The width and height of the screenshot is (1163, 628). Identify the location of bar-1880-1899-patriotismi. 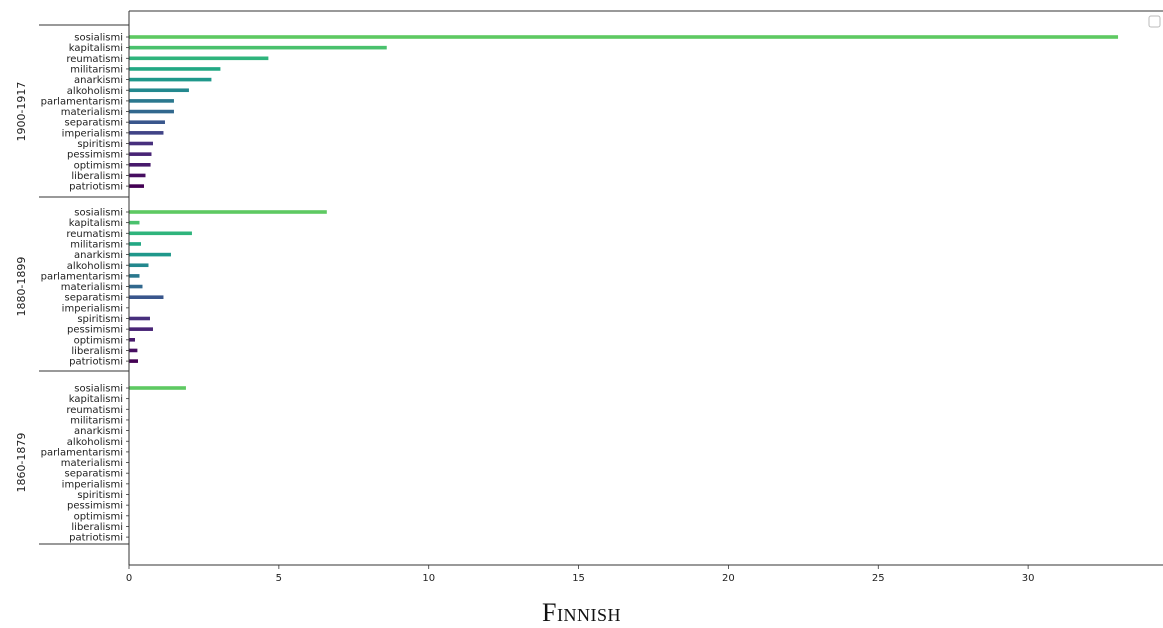
(133, 361).